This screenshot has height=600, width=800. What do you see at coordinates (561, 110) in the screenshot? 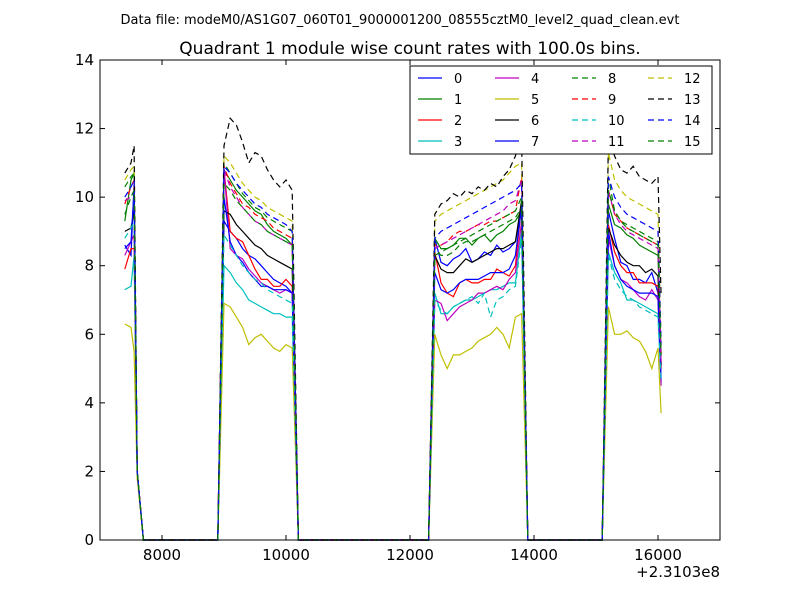
I see `legend-frame` at bounding box center [561, 110].